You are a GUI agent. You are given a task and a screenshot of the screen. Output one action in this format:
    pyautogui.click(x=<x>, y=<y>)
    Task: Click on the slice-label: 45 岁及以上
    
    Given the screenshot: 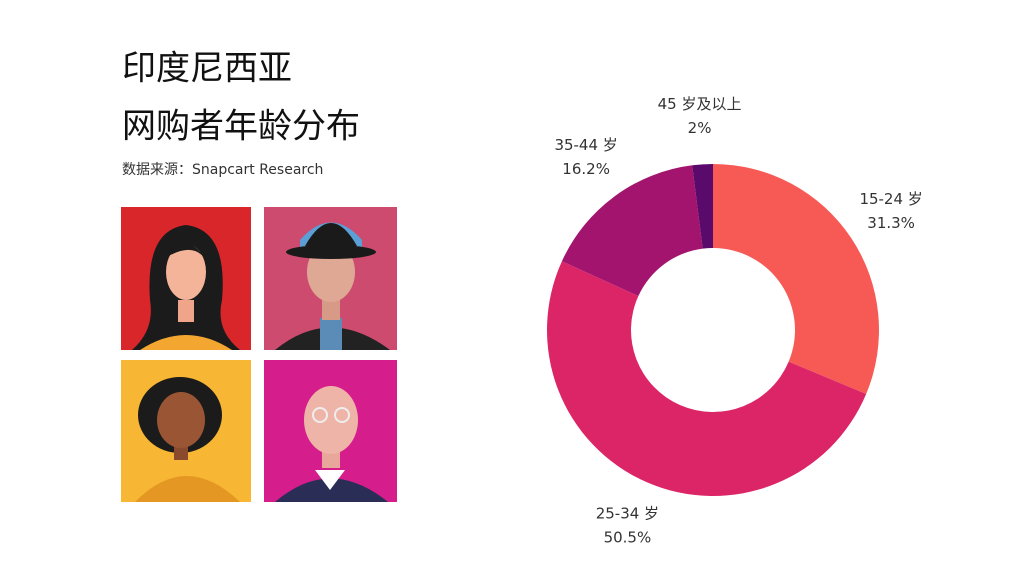 What is the action you would take?
    pyautogui.click(x=700, y=104)
    